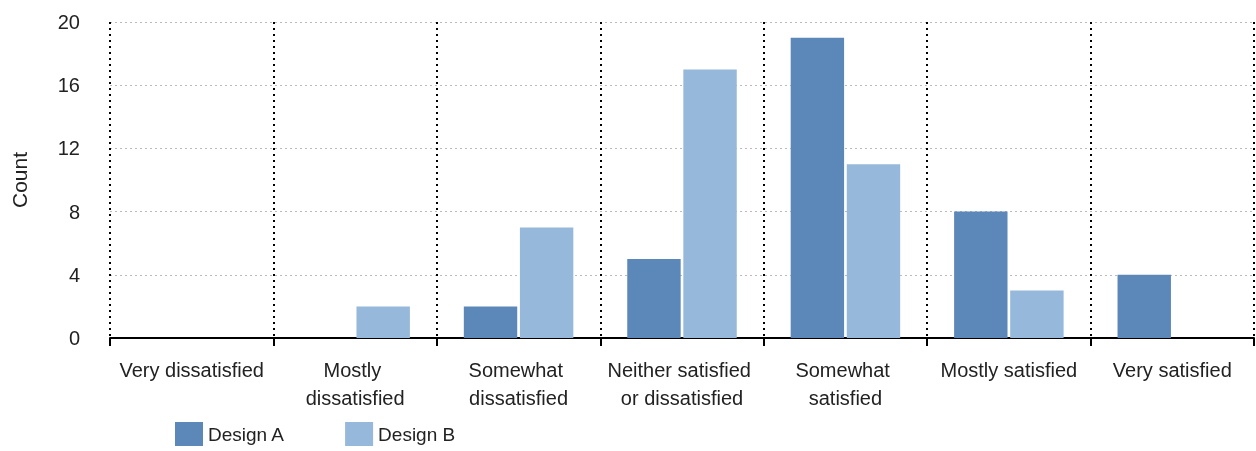 The width and height of the screenshot is (1256, 451). I want to click on x-tick-label: Mostly dissatisfied, so click(355, 384).